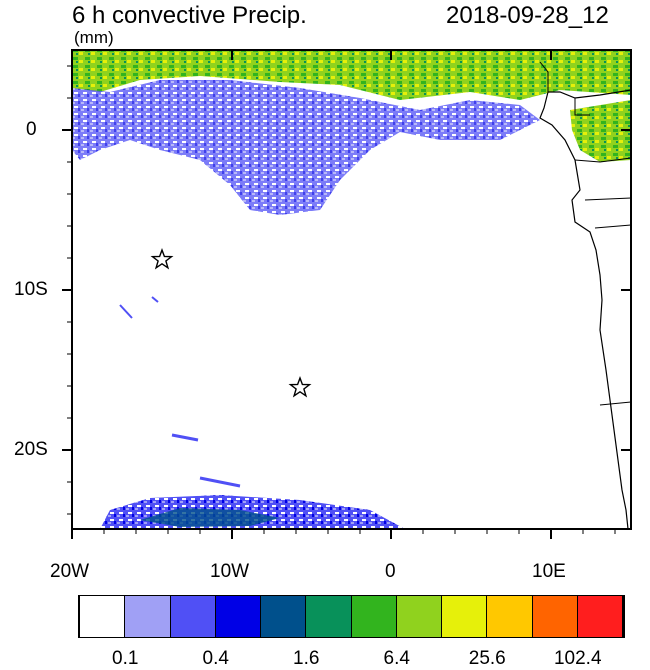 The width and height of the screenshot is (650, 670). Describe the element at coordinates (215, 658) in the screenshot. I see `colorbar-label: 0.4` at that location.